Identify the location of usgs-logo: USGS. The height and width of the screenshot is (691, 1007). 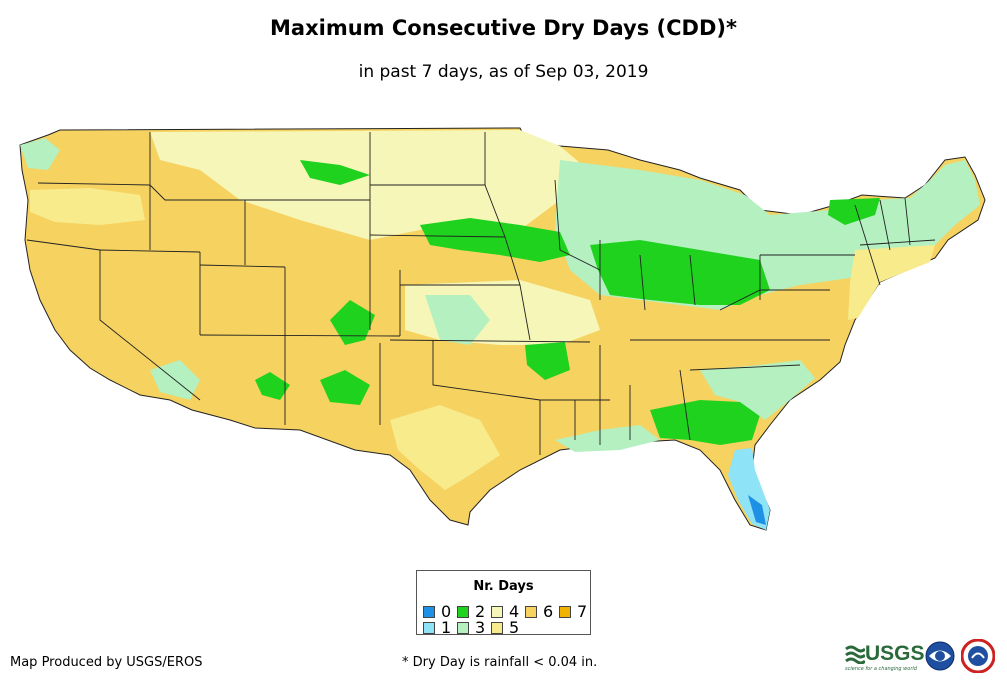
(885, 654).